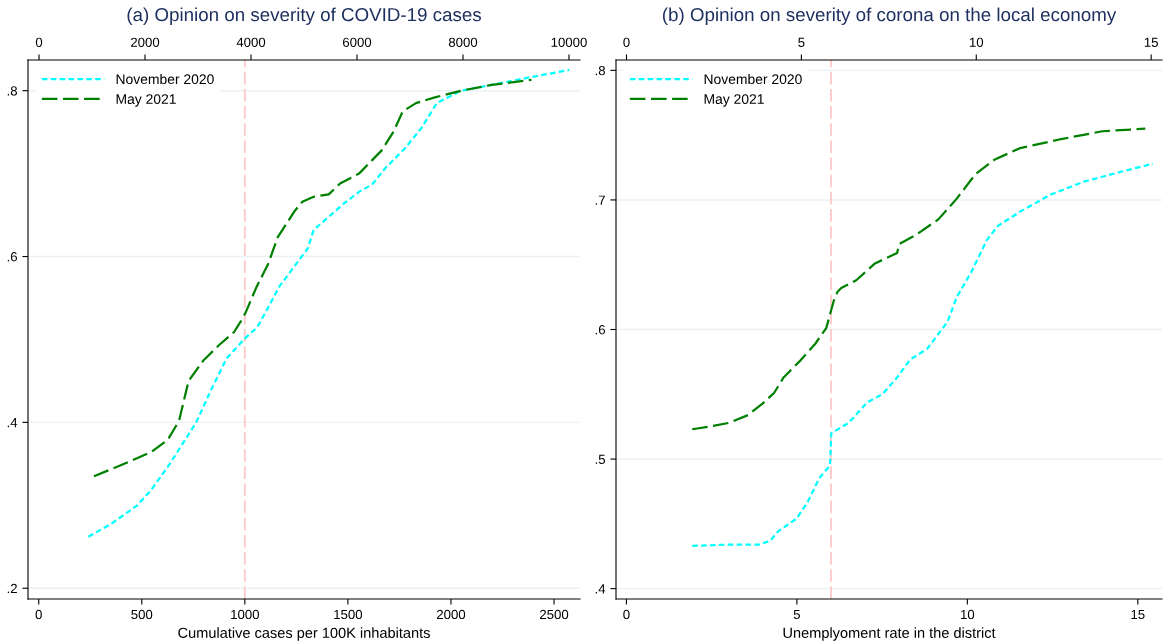 The height and width of the screenshot is (644, 1167). I want to click on x2-tick-label: 4000, so click(251, 42).